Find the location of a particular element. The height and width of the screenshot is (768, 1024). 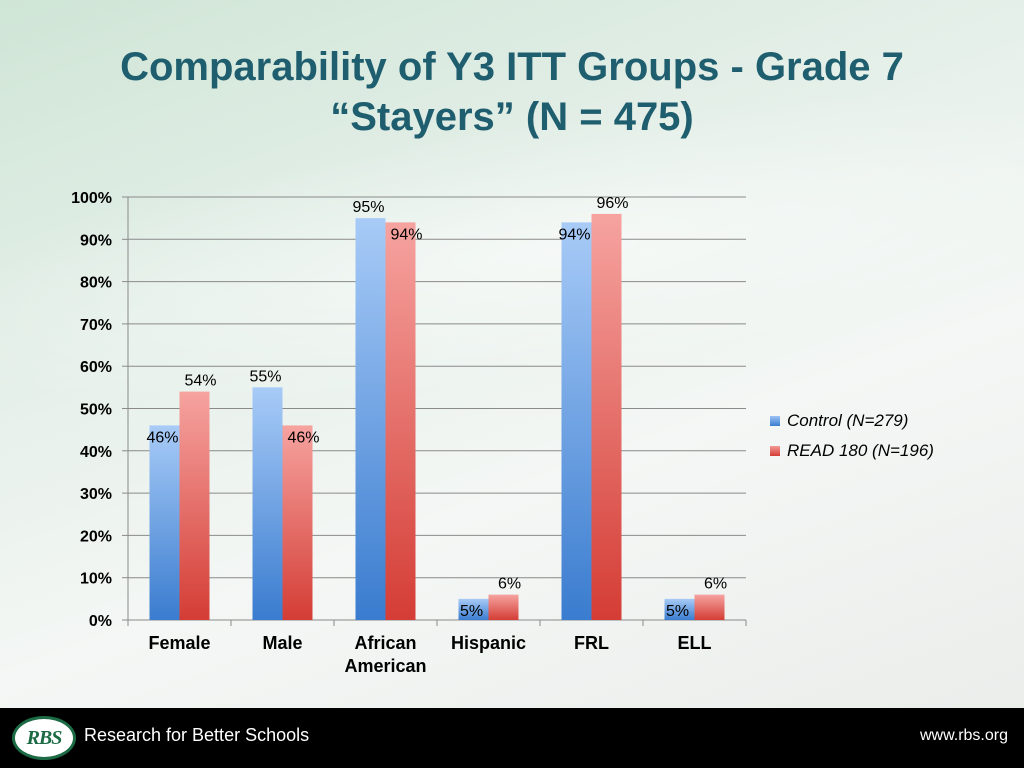

x-category-label: African American is located at coordinates (385, 654).